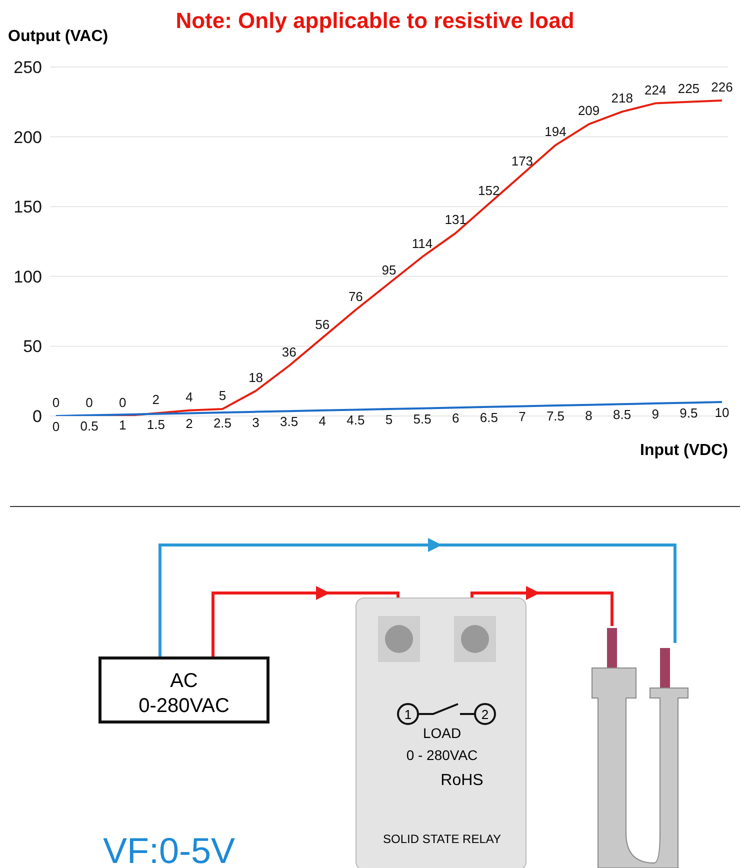 Image resolution: width=750 pixels, height=868 pixels. What do you see at coordinates (442, 733) in the screenshot?
I see `text: LOAD` at bounding box center [442, 733].